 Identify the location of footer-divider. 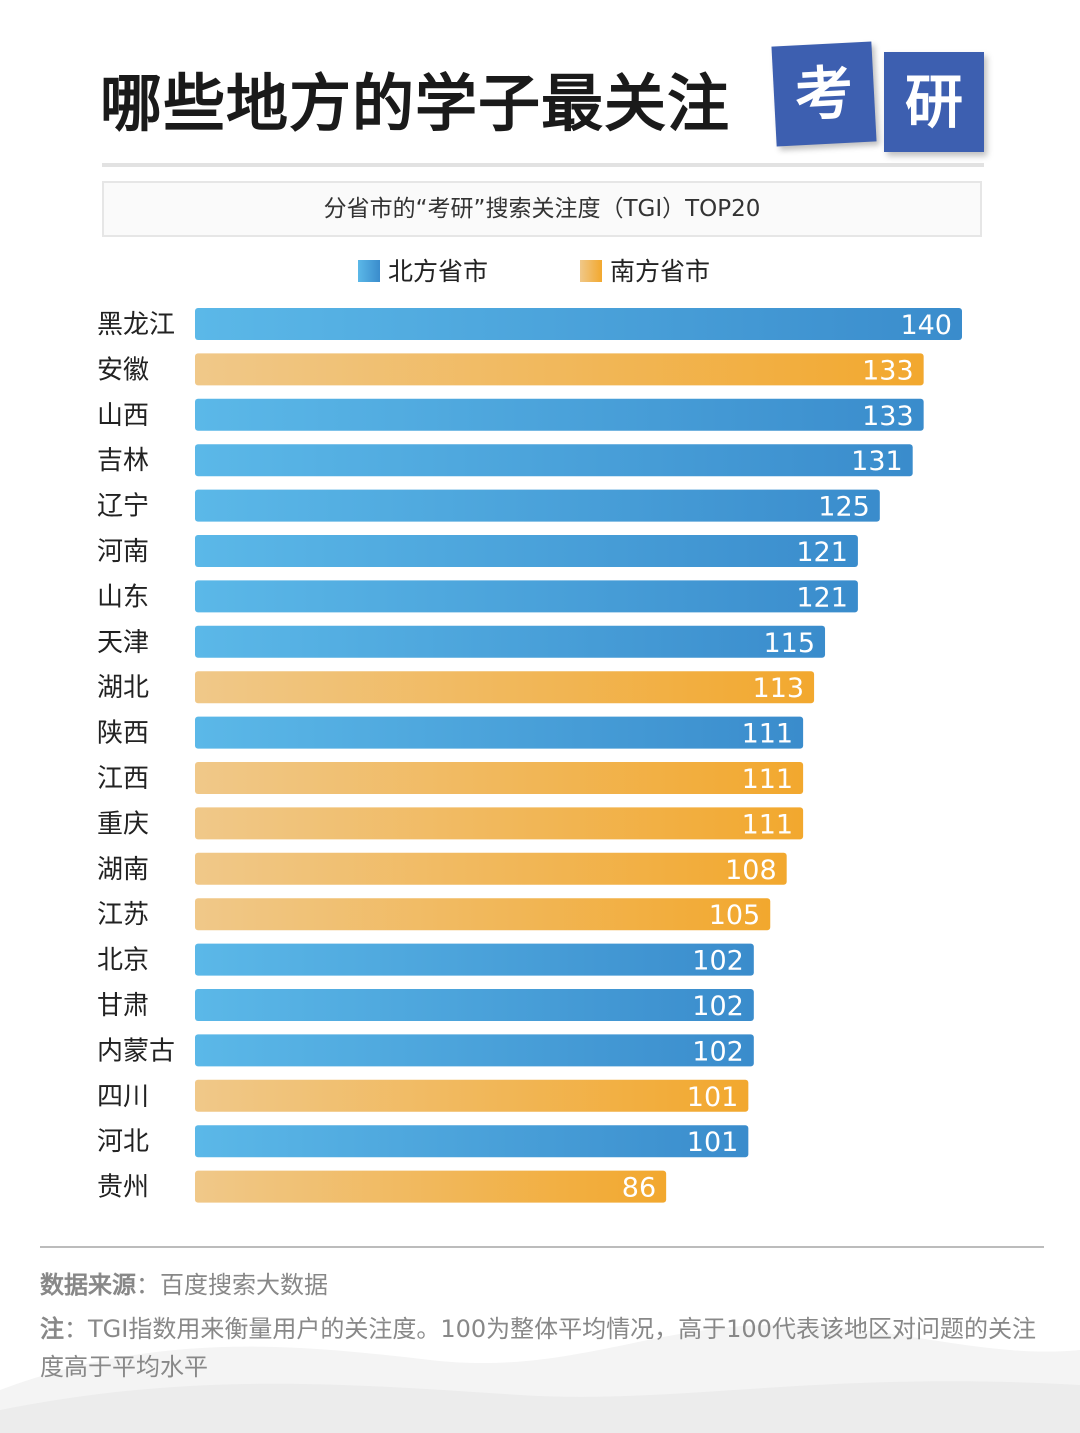
(542, 1247).